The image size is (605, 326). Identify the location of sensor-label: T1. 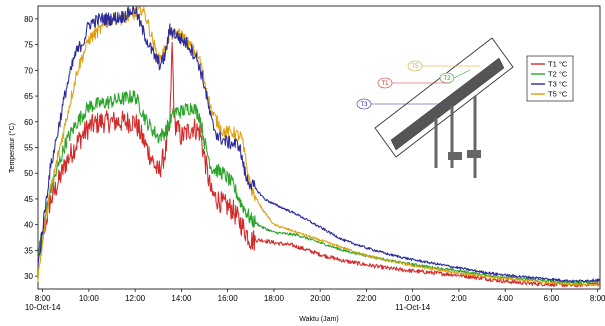
(385, 84).